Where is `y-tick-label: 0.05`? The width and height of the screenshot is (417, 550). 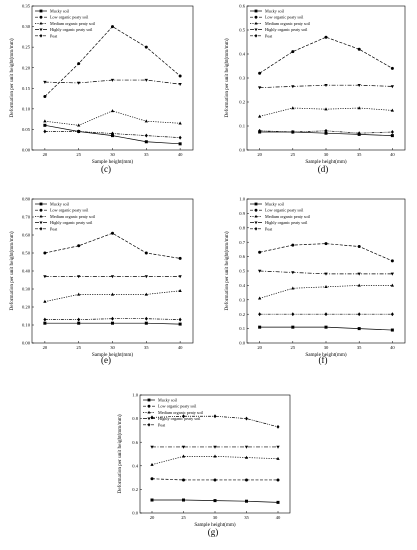
y-tick-label: 0.05 is located at coordinates (26, 129).